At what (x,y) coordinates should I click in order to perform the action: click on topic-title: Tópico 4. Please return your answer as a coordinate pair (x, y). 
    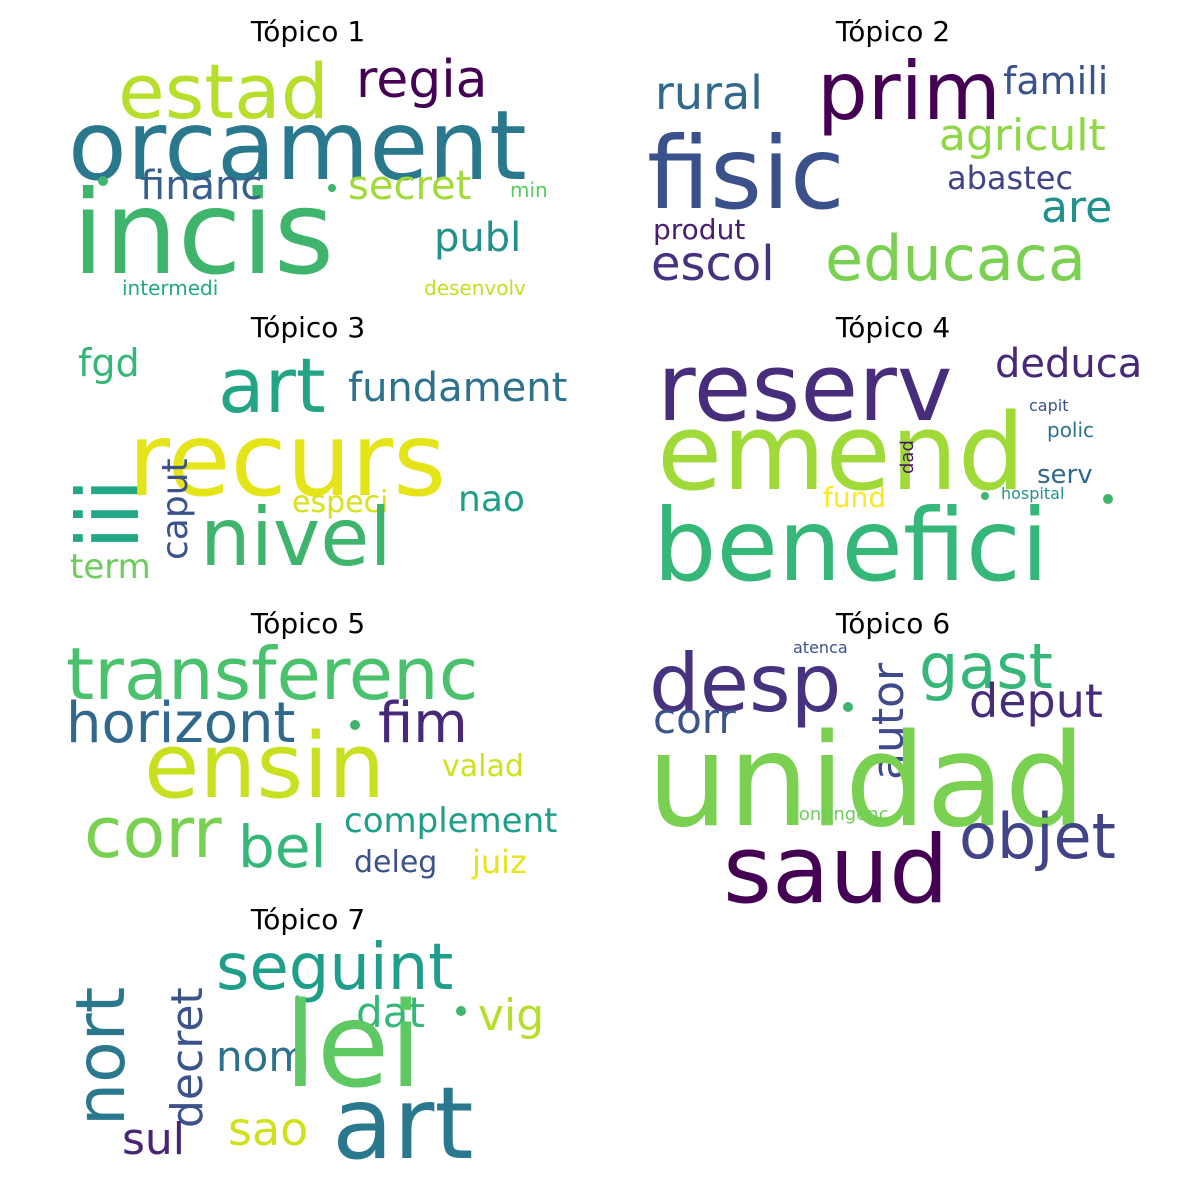
    Looking at the image, I should click on (893, 327).